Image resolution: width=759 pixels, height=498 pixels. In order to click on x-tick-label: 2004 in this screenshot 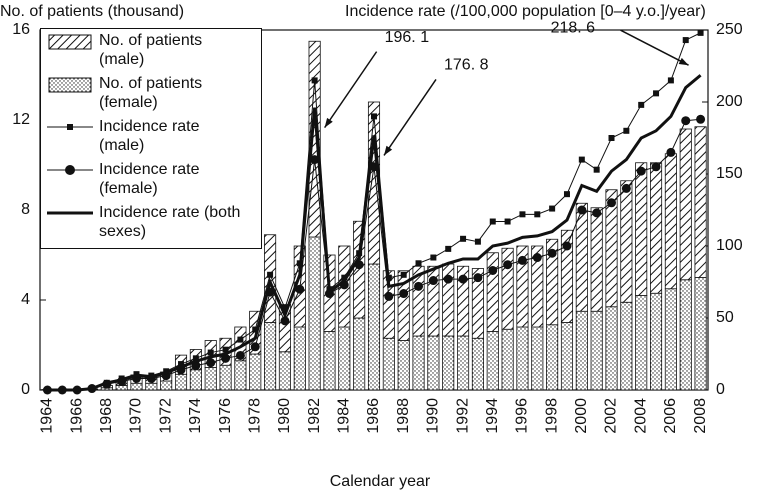, I will do `click(640, 416)`.